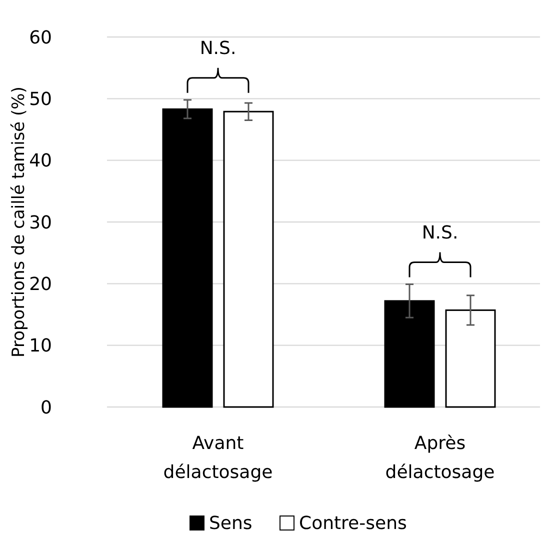  I want to click on legend-label: Contre-sens, so click(353, 523).